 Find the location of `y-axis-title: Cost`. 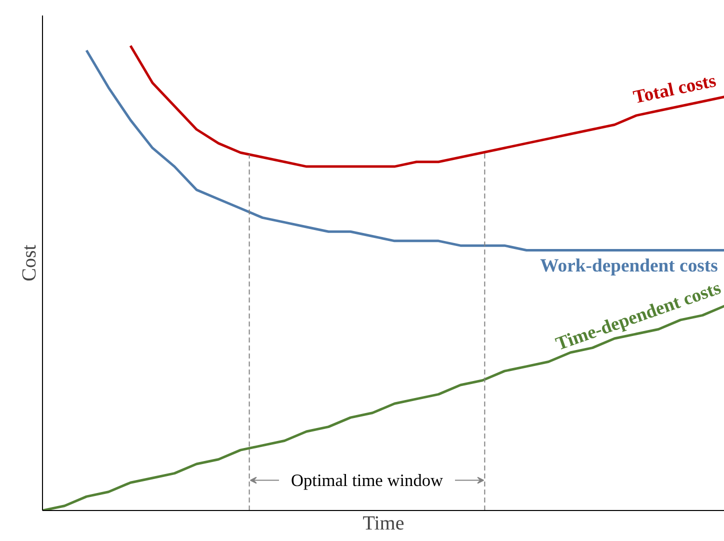

y-axis-title: Cost is located at coordinates (29, 263).